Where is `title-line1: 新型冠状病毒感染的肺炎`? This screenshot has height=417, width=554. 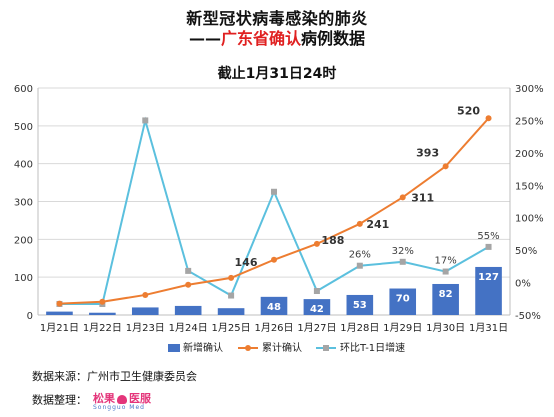 title-line1: 新型冠状病毒感染的肺炎 is located at coordinates (277, 18).